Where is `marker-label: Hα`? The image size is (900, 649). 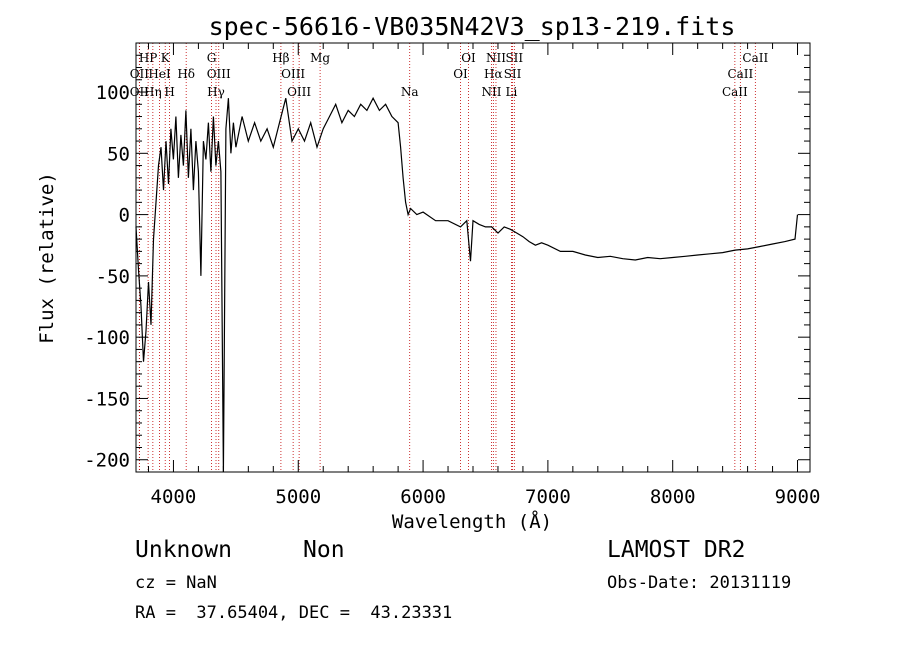
marker-label: Hα is located at coordinates (493, 74).